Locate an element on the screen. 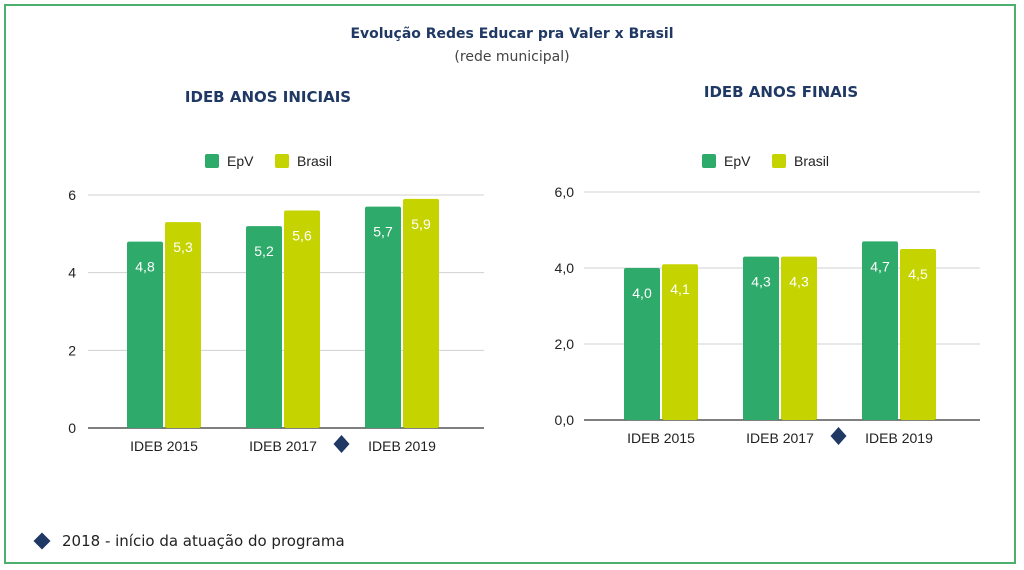 This screenshot has width=1024, height=570. y-tick-label: 4,0 is located at coordinates (565, 268).